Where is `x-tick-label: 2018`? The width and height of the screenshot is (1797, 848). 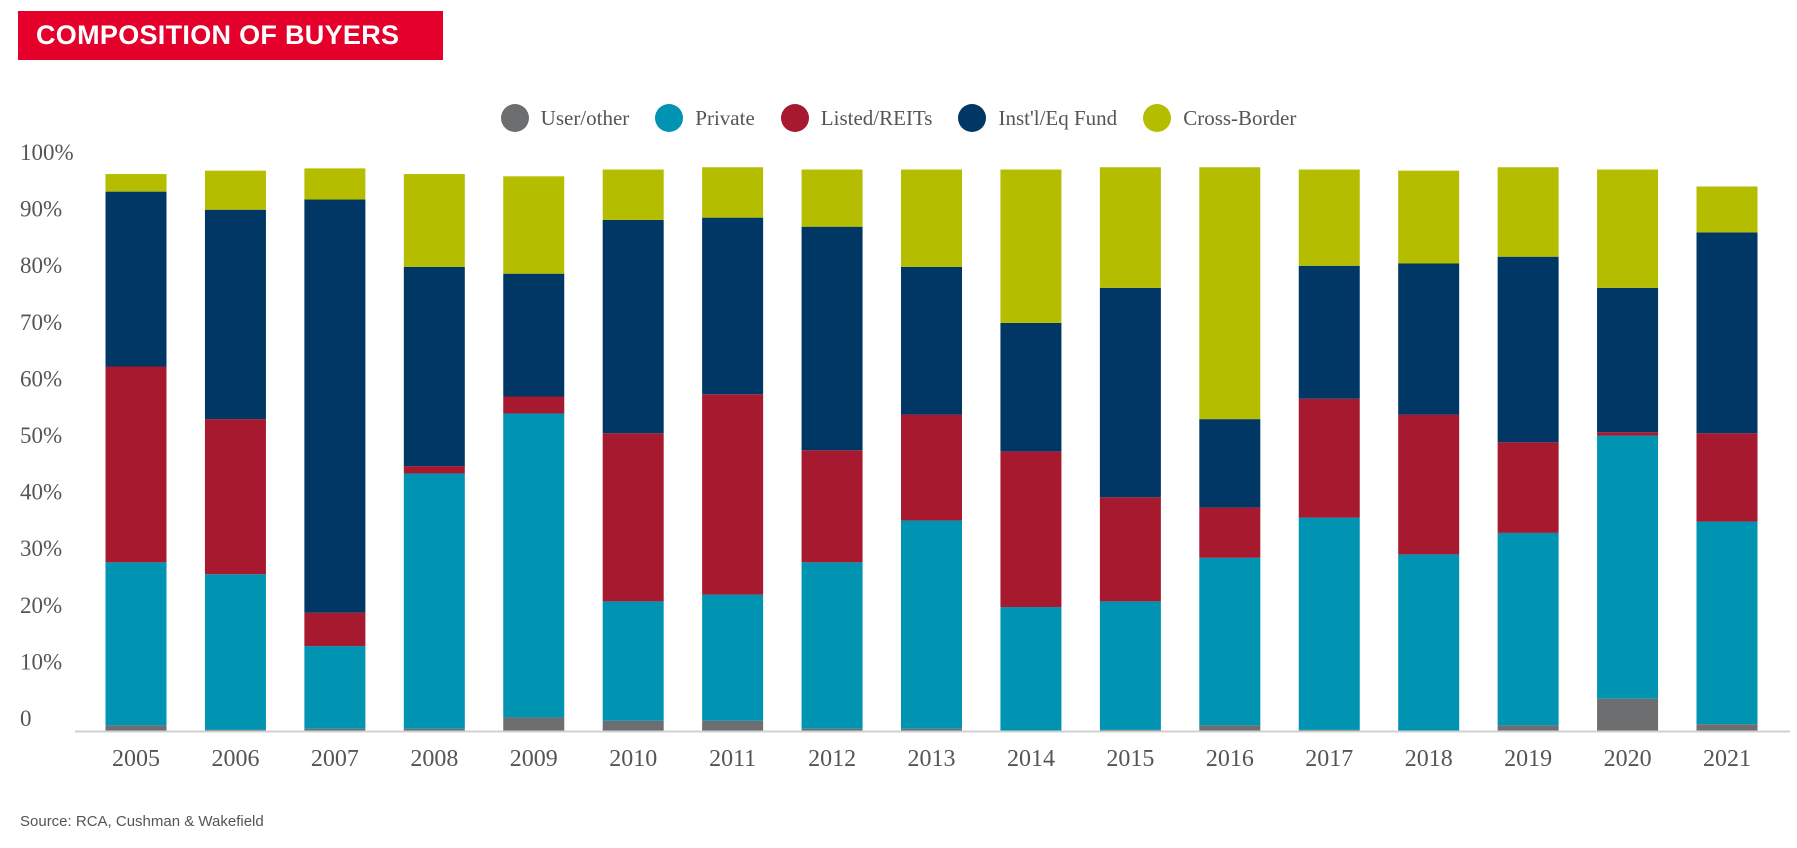
x-tick-label: 2018 is located at coordinates (1429, 759).